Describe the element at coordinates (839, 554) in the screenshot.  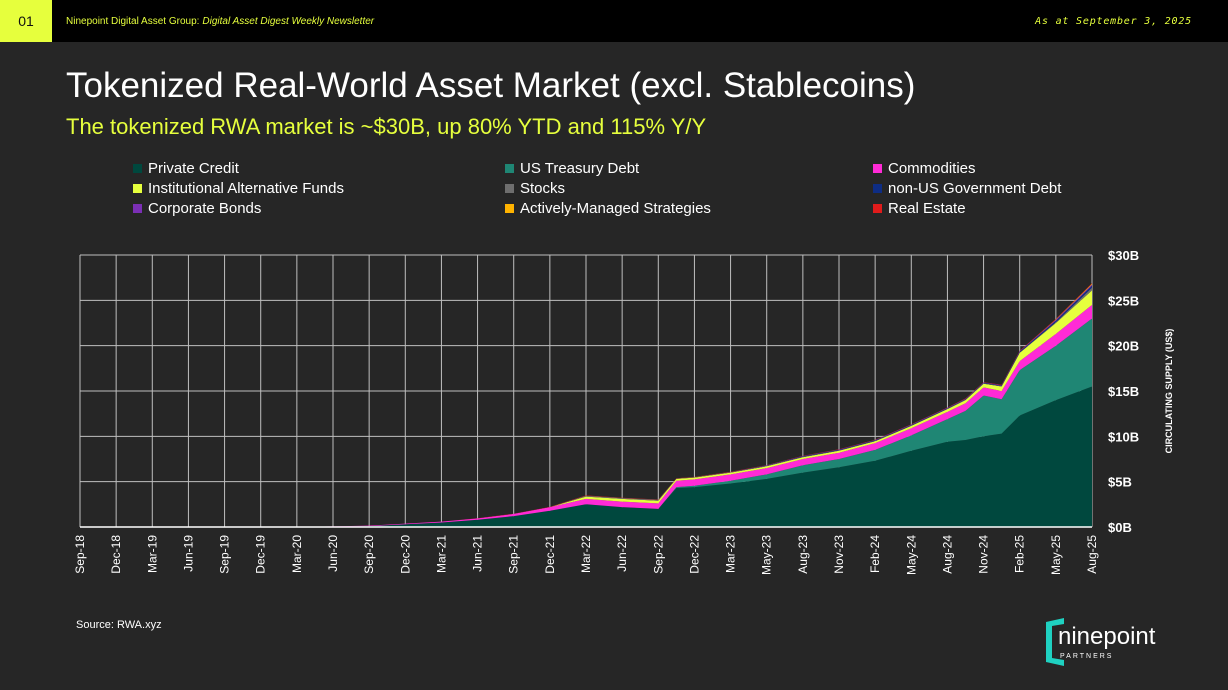
I see `x-tick-label: Nov-23` at that location.